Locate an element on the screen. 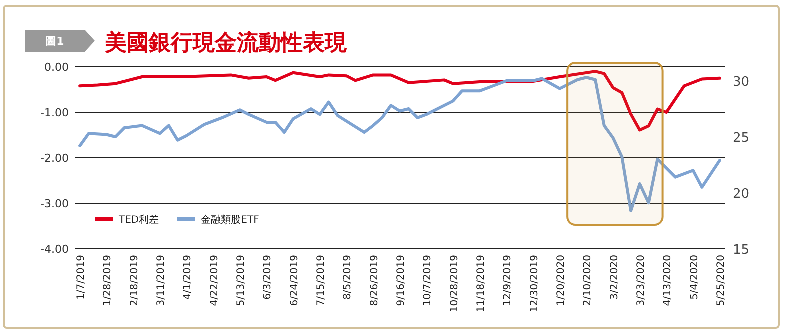 Image resolution: width=787 pixels, height=336 pixels. x-tick-label: 3/23/2020 is located at coordinates (641, 280).